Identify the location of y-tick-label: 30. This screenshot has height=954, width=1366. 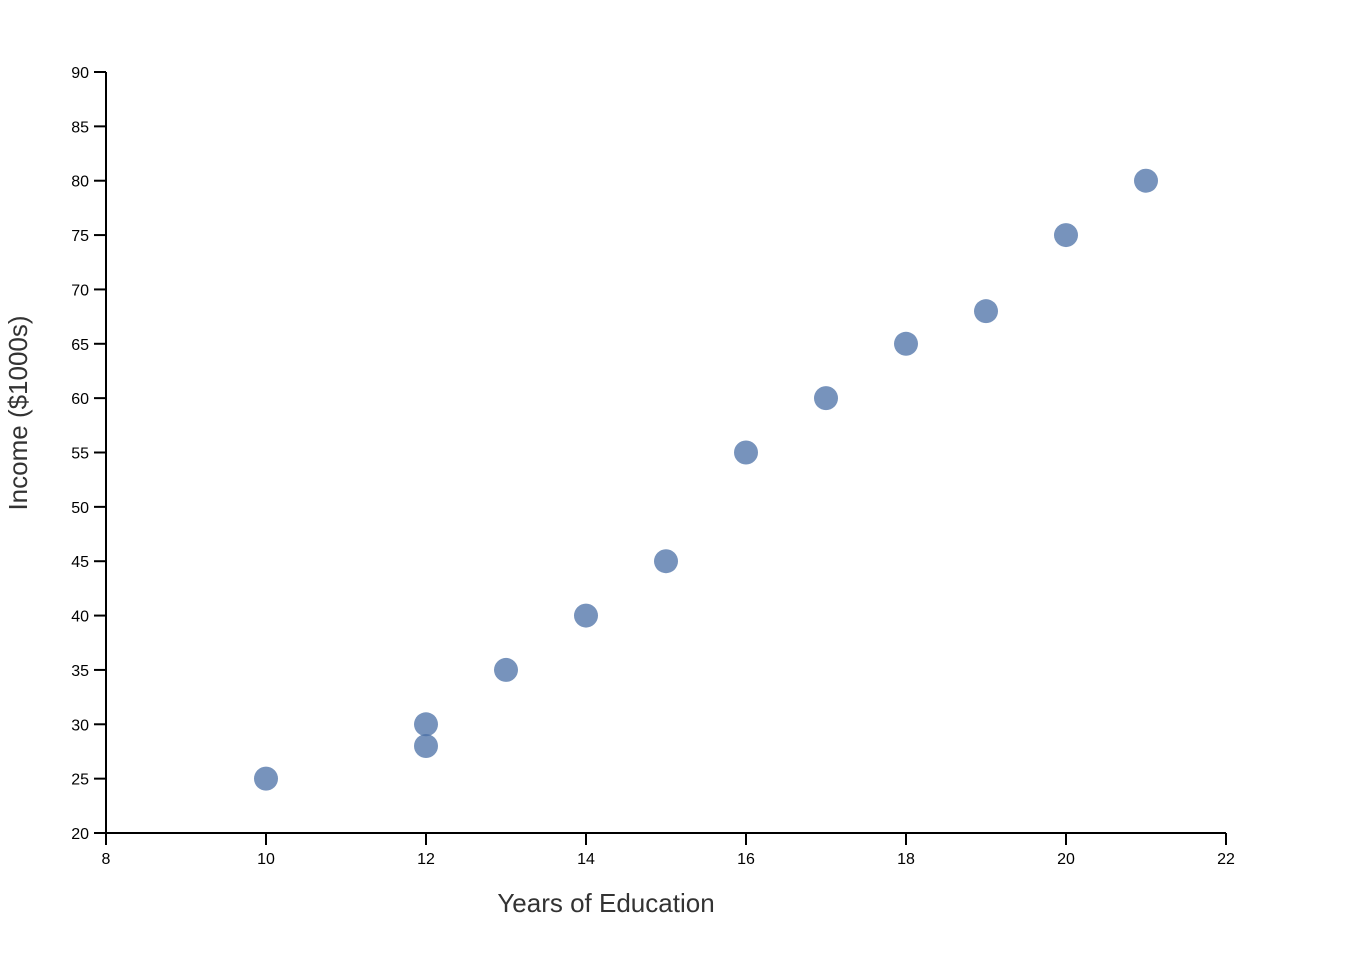
(80, 725).